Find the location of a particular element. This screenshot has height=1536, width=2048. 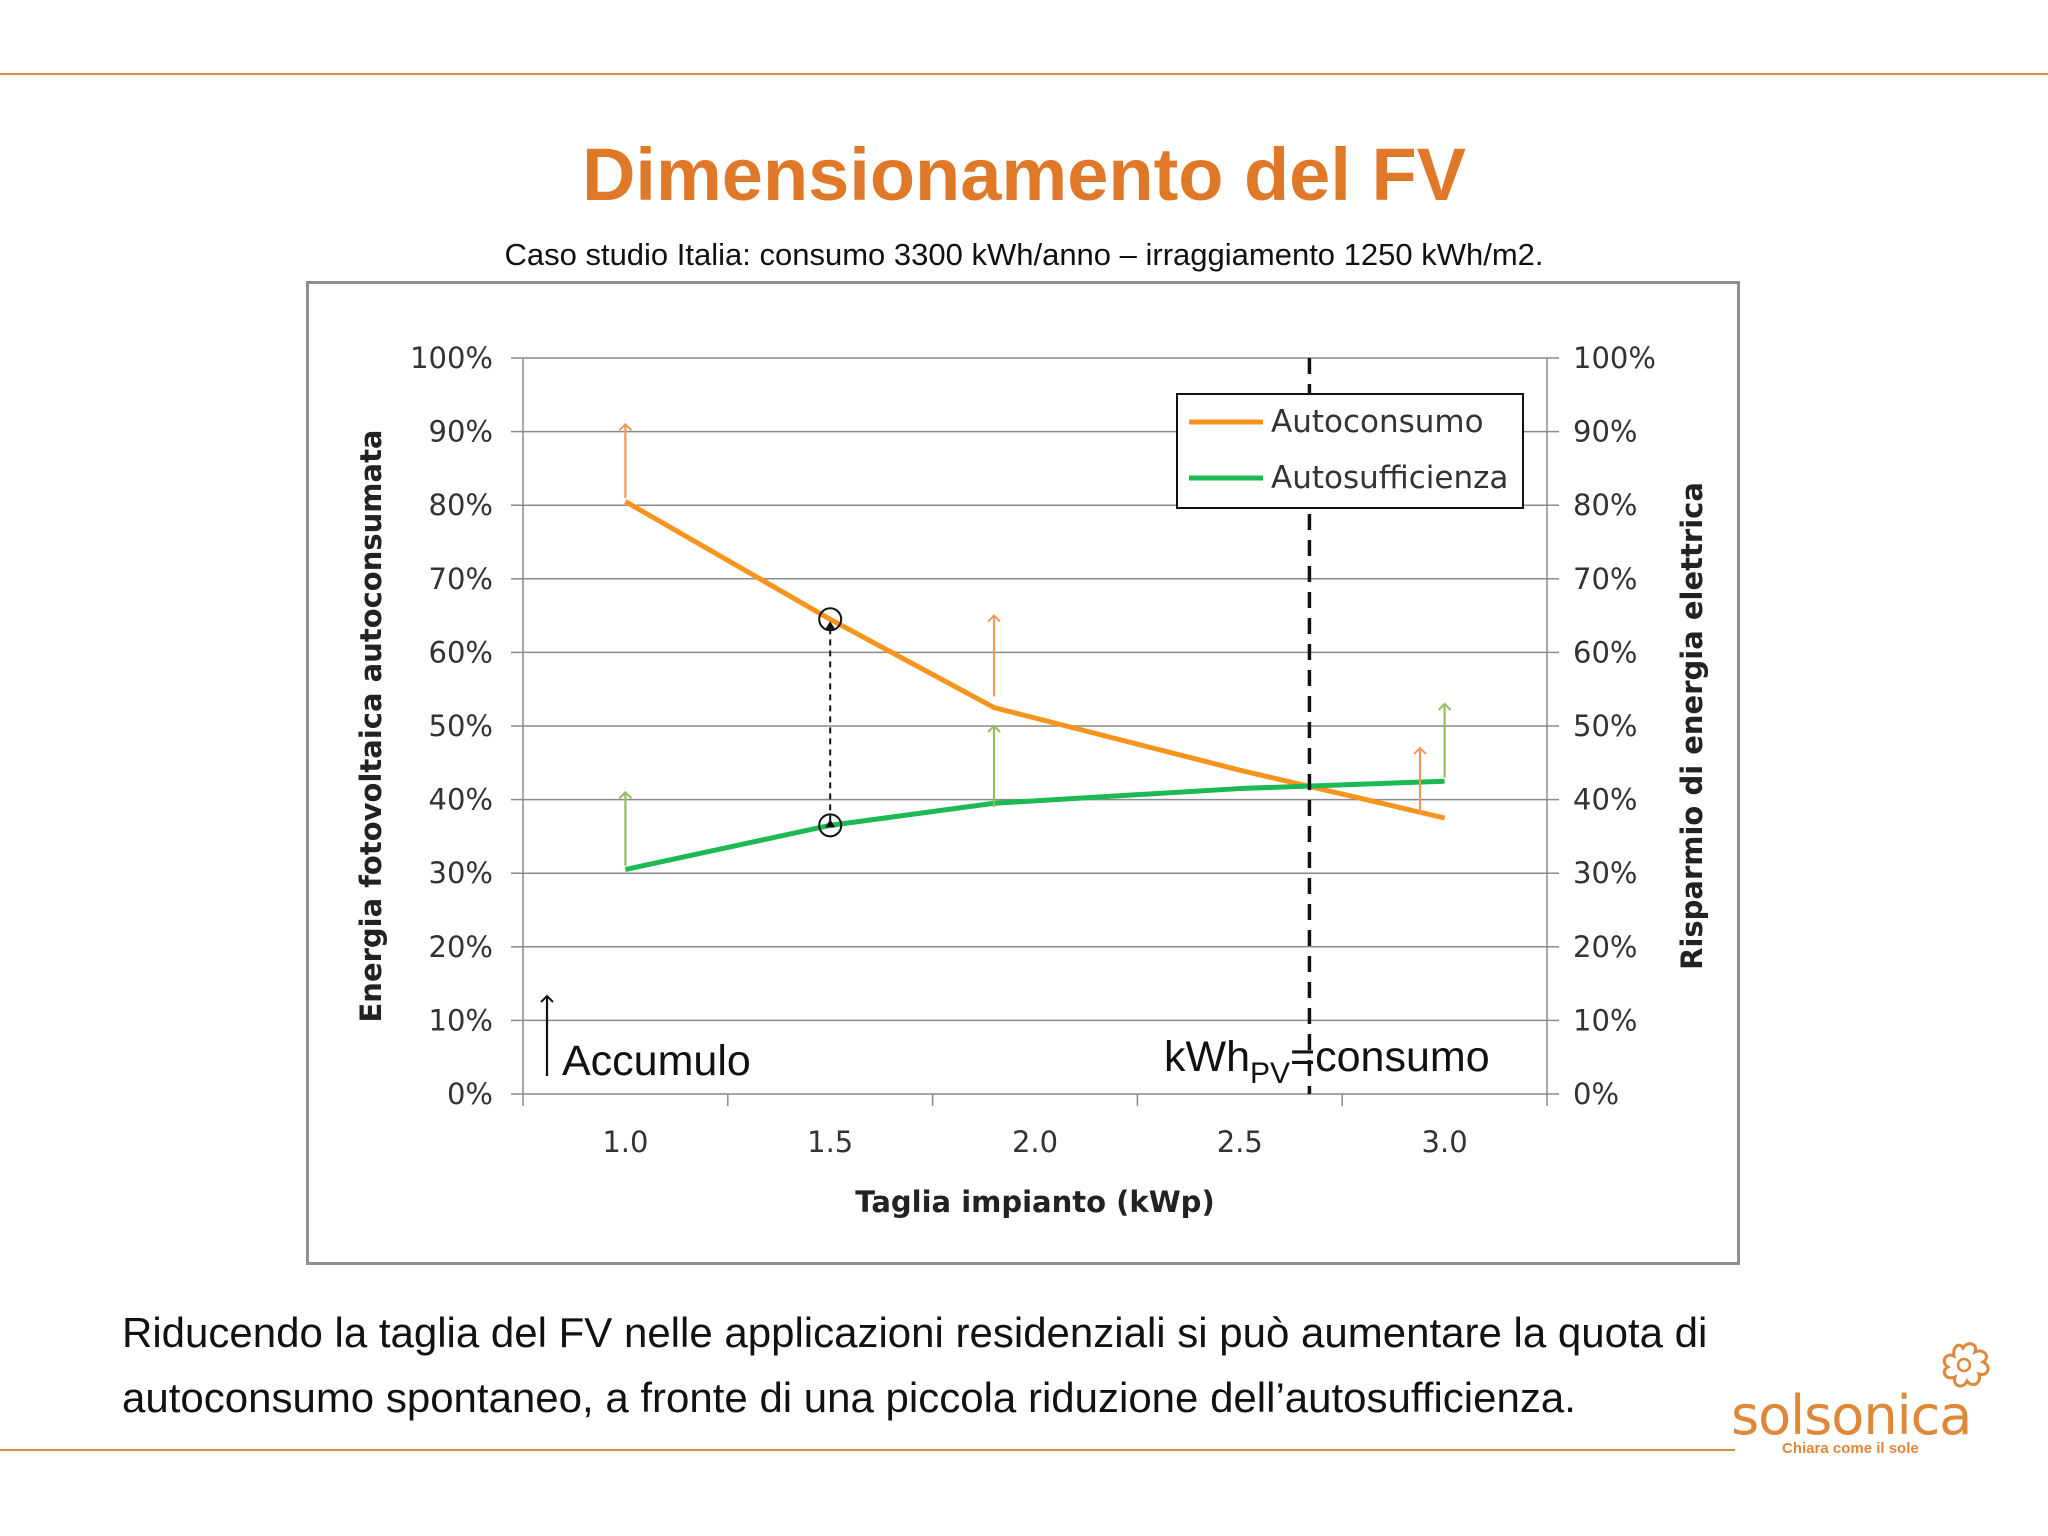

flower-icon is located at coordinates (1966, 1365).